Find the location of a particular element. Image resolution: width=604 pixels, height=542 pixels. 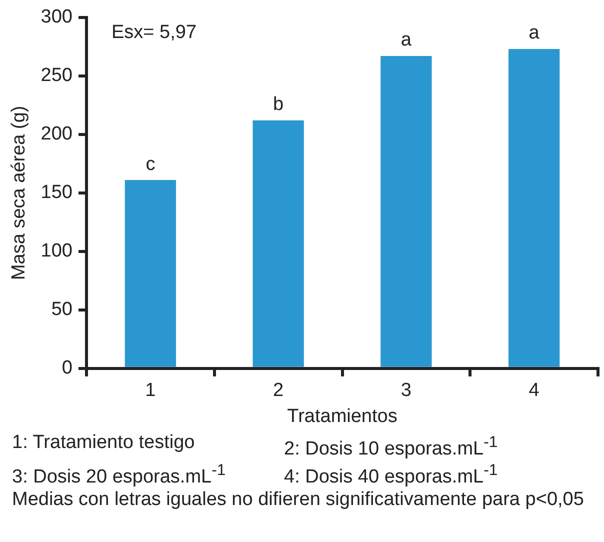

y-tick-label: 250 is located at coordinates (56, 75).